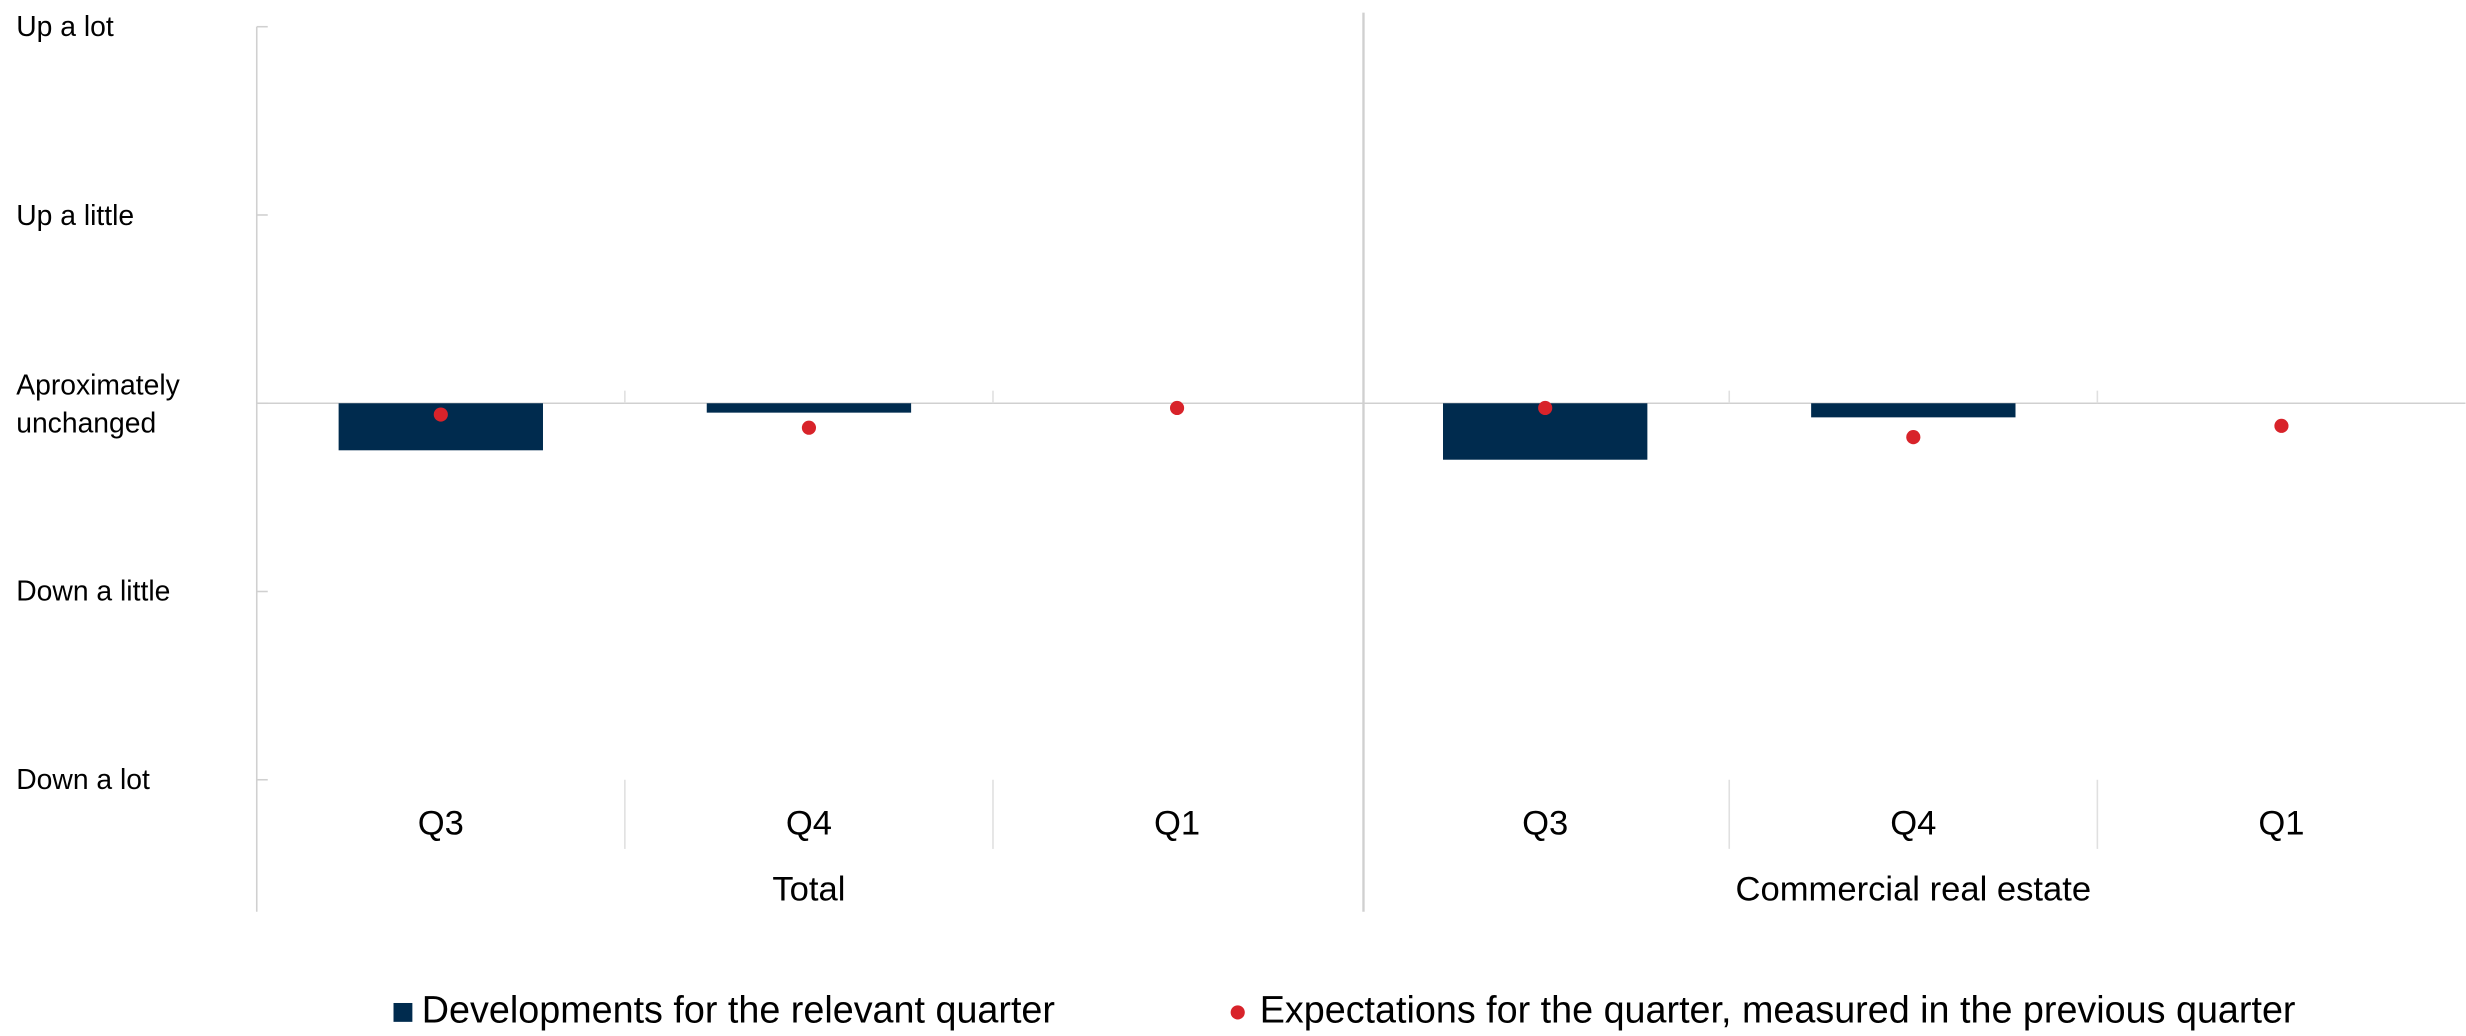 This screenshot has height=1036, width=2466. I want to click on group-label: Commercial real estate, so click(1914, 890).